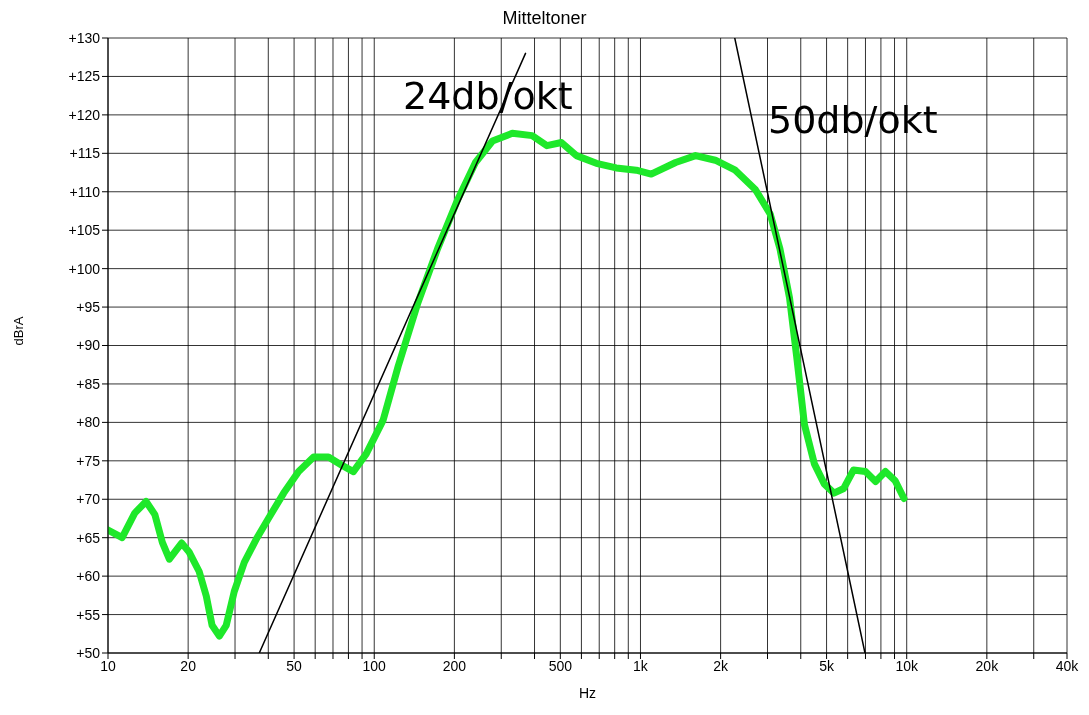  I want to click on y-tick-label: +130, so click(84, 37).